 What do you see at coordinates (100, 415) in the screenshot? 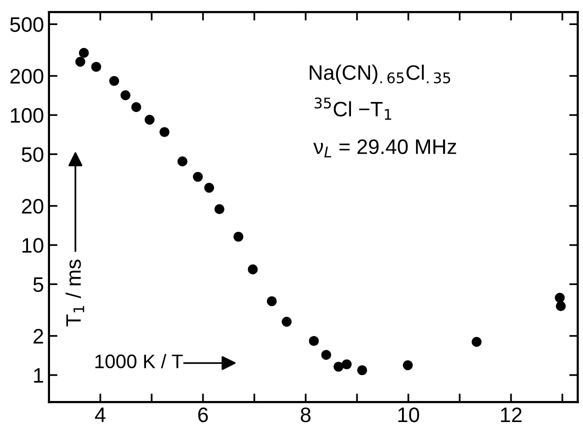
I see `x-tick-label: 4` at bounding box center [100, 415].